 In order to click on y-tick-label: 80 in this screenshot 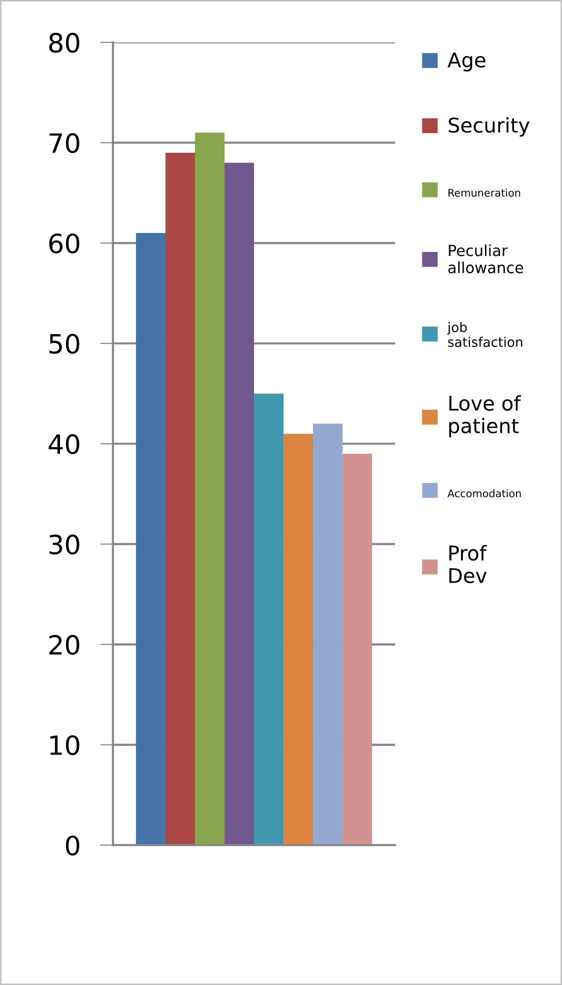, I will do `click(64, 42)`.